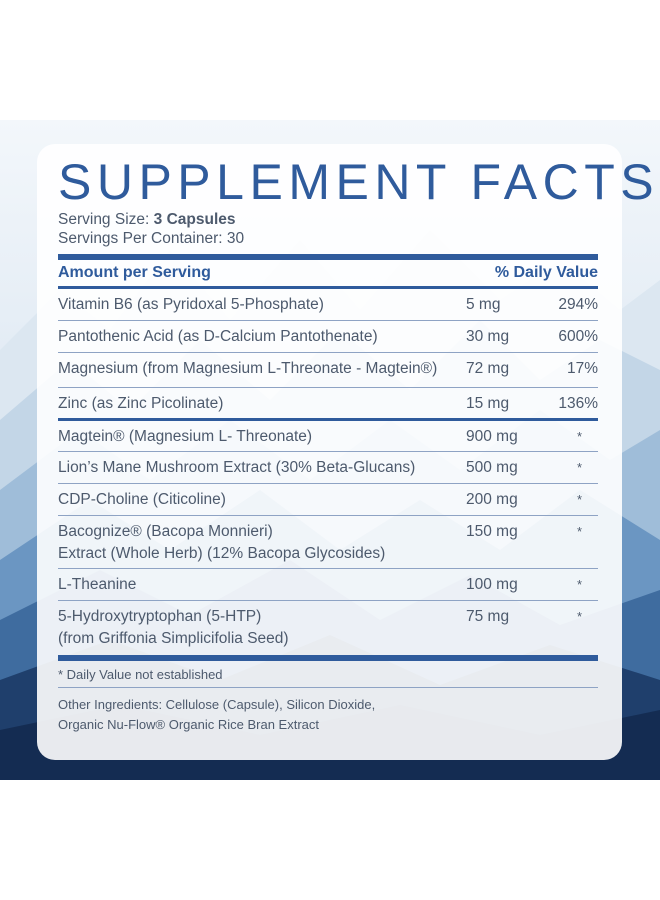 This screenshot has height=900, width=660. What do you see at coordinates (328, 674) in the screenshot?
I see `daily-value-footnote: * Daily Value not established` at bounding box center [328, 674].